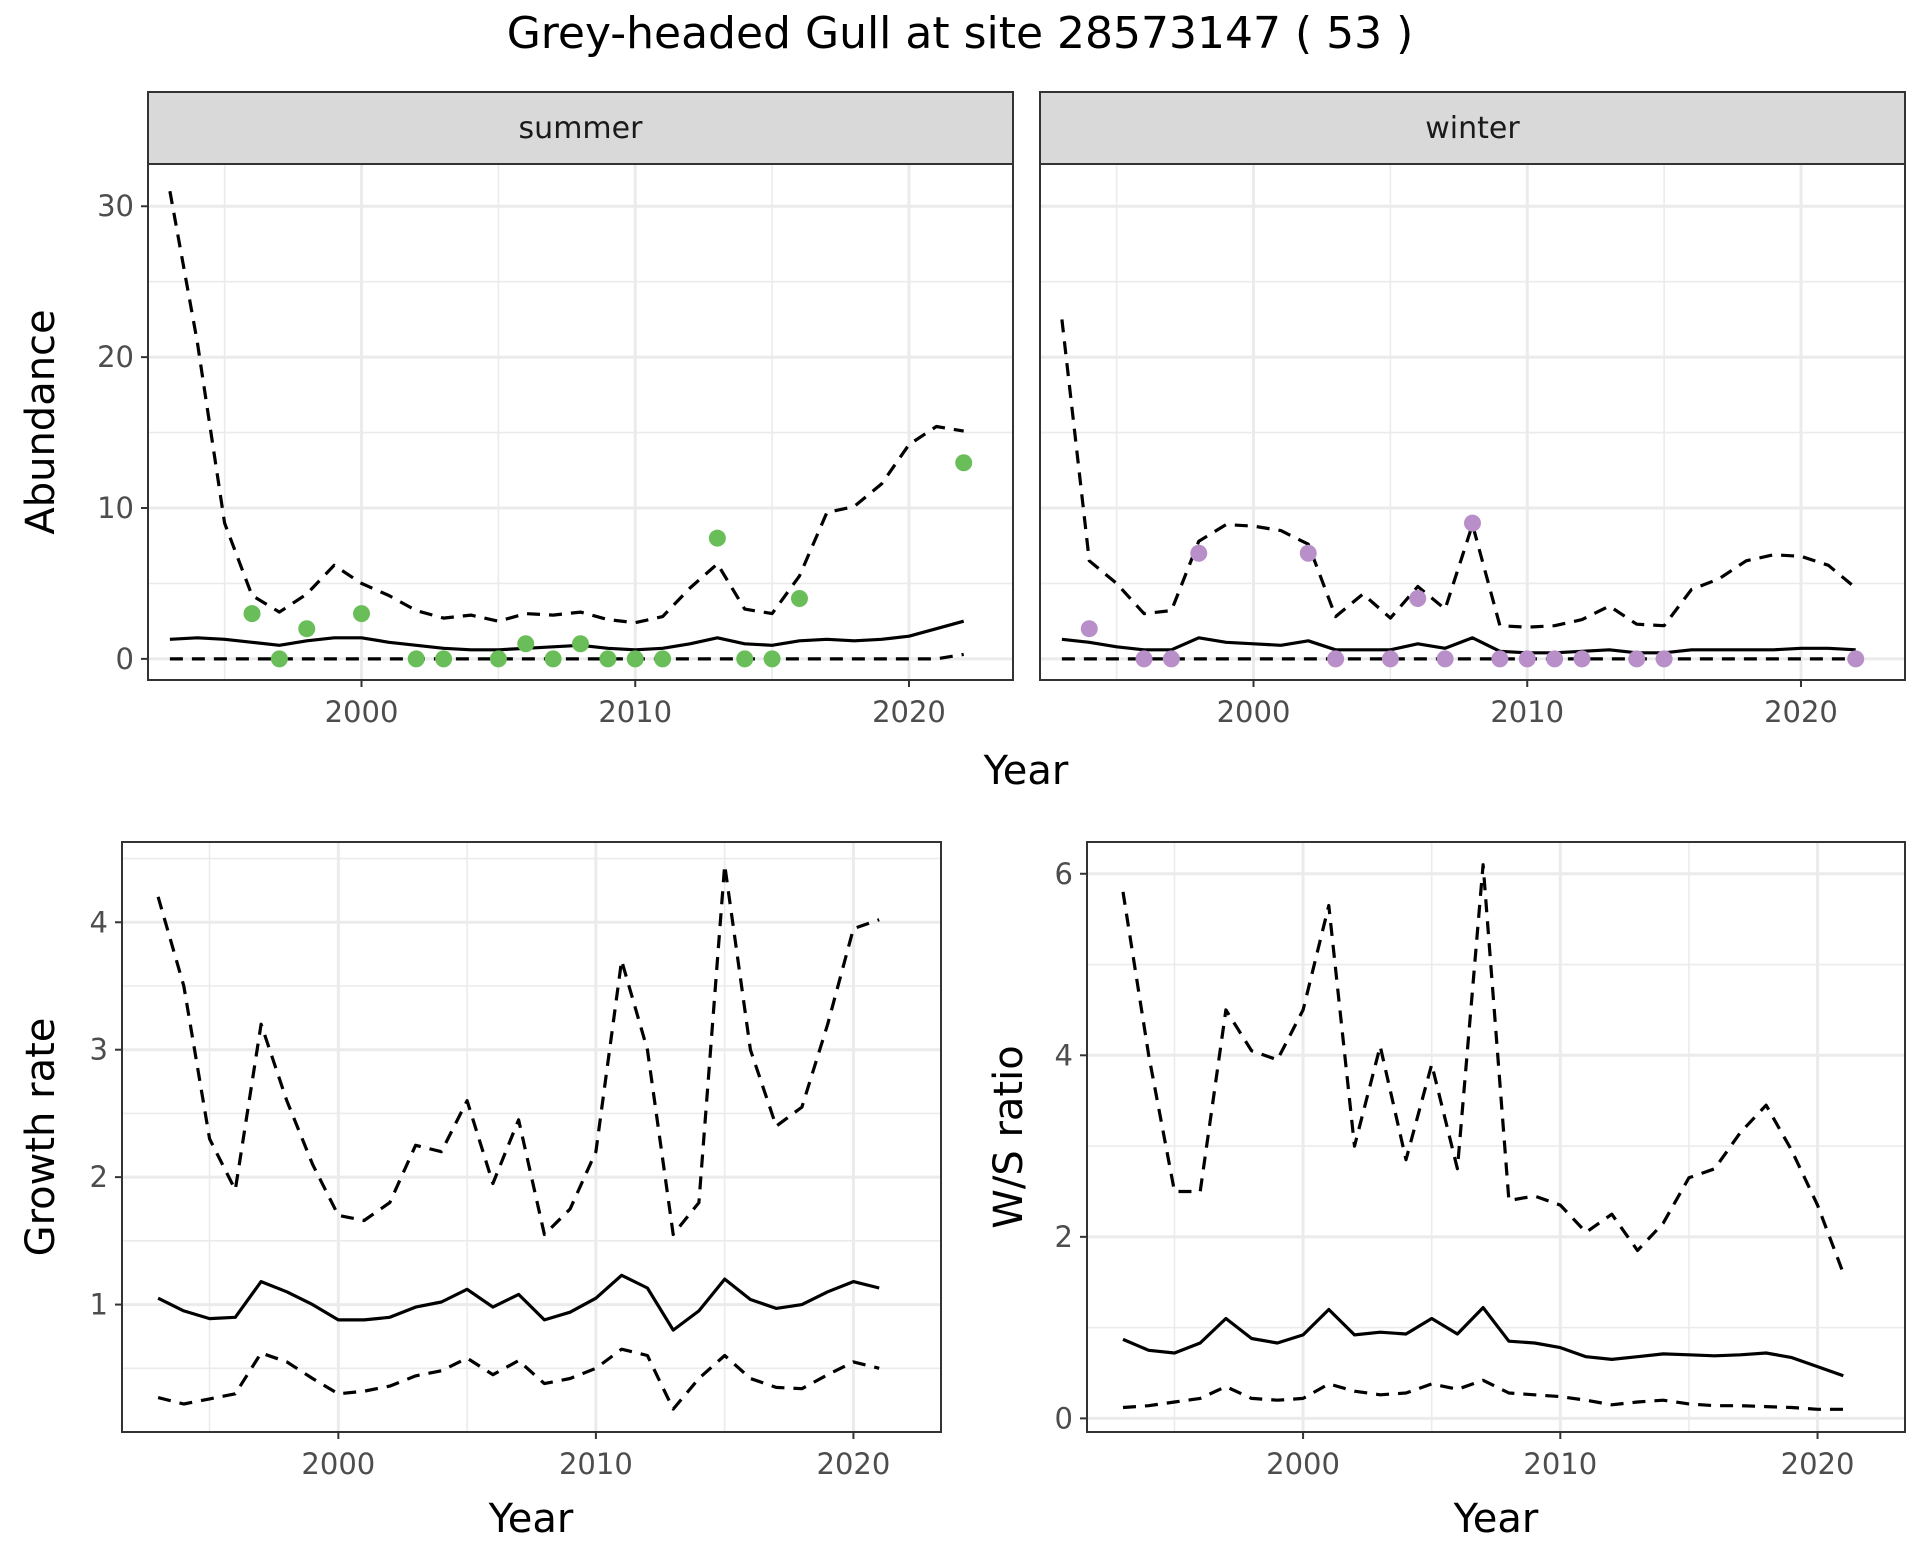  I want to click on y-tick-label: 30, so click(115, 206).